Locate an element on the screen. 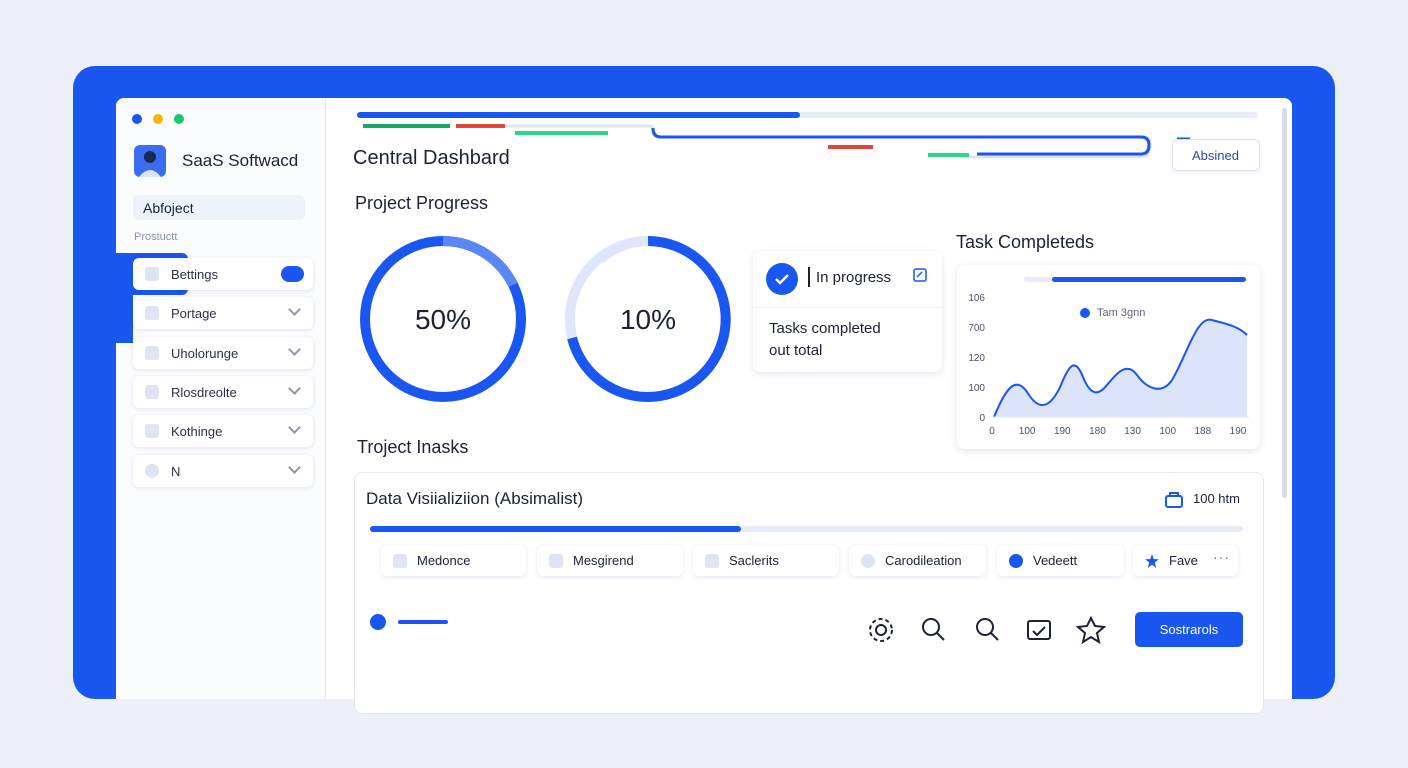 The height and width of the screenshot is (768, 1408). app-name: SaaS Softwacd is located at coordinates (240, 160).